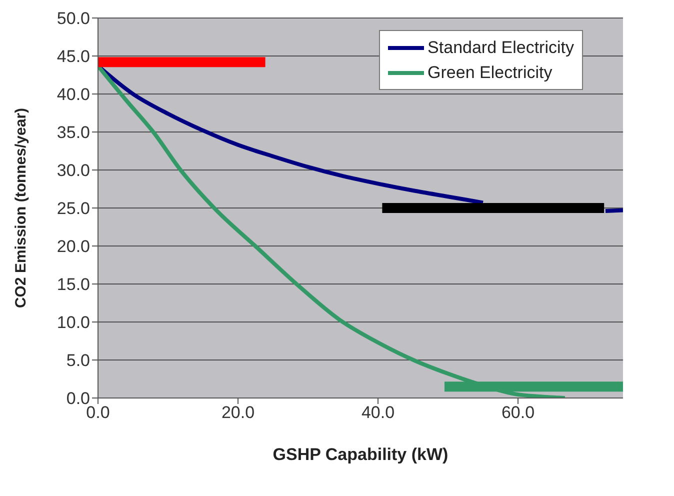 This screenshot has width=674, height=496. Describe the element at coordinates (73, 94) in the screenshot. I see `y-tick-label: 40.0` at that location.